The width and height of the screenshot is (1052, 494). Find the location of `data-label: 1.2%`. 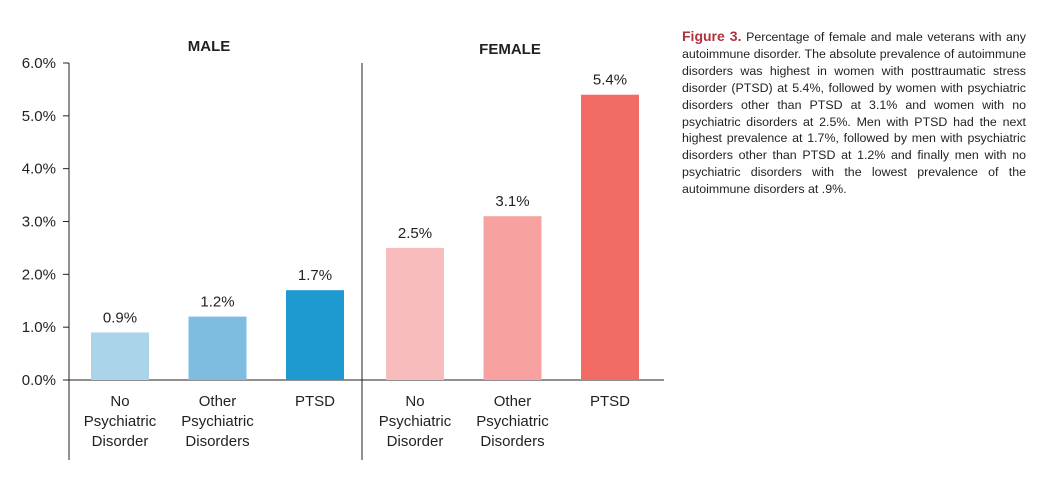

data-label: 1.2% is located at coordinates (217, 302).